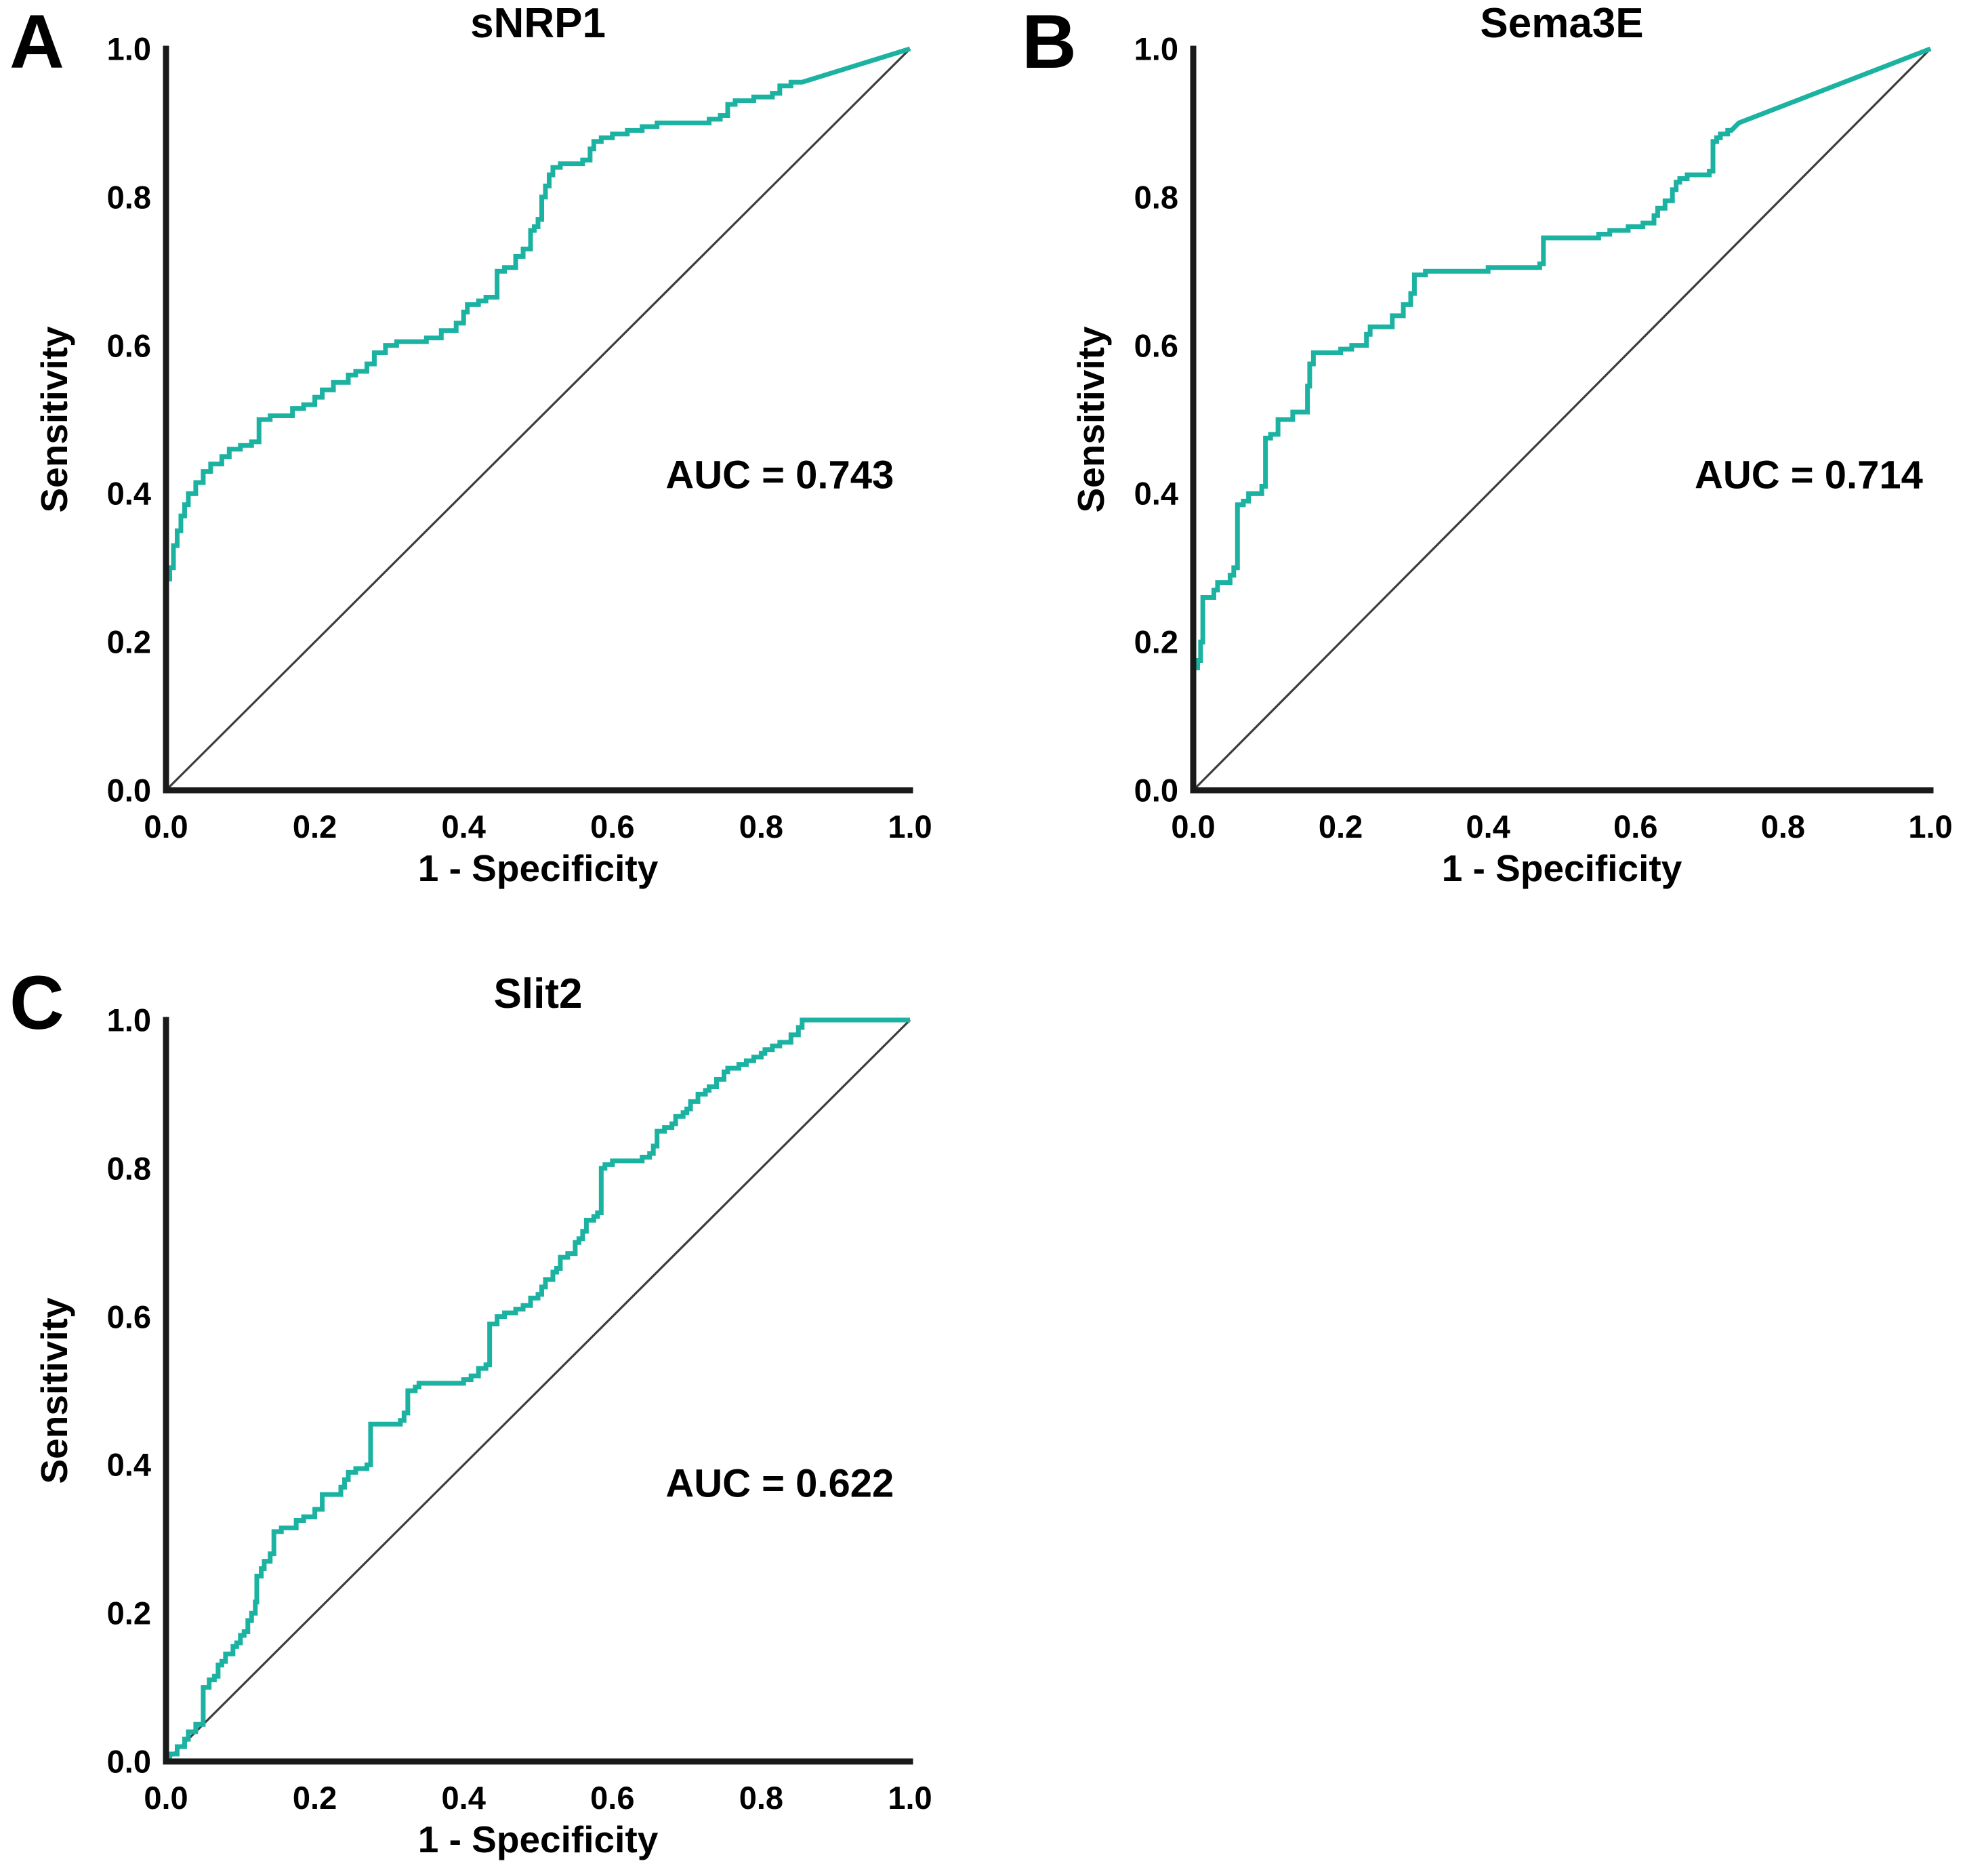 The image size is (1965, 1876). I want to click on chart-title-sema3e: Sema3E, so click(1562, 24).